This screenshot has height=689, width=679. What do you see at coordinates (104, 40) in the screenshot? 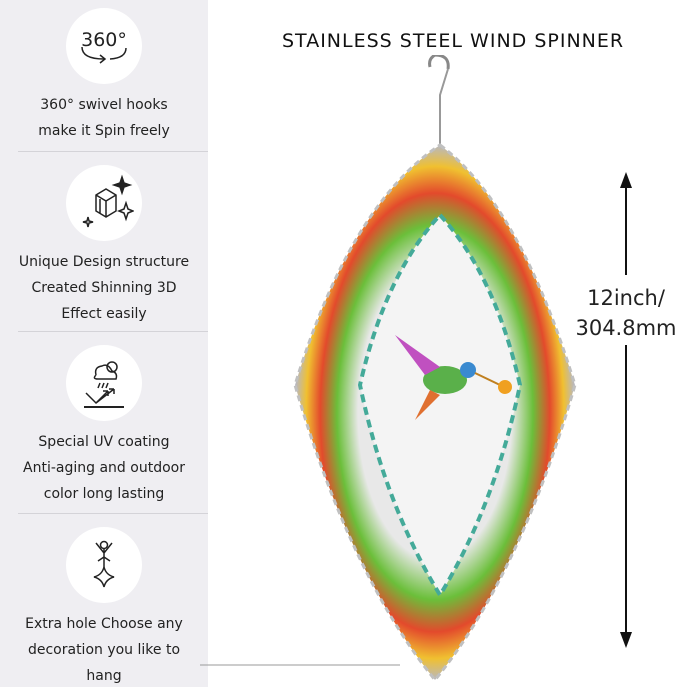
I see `svg-text: 360°` at bounding box center [104, 40].